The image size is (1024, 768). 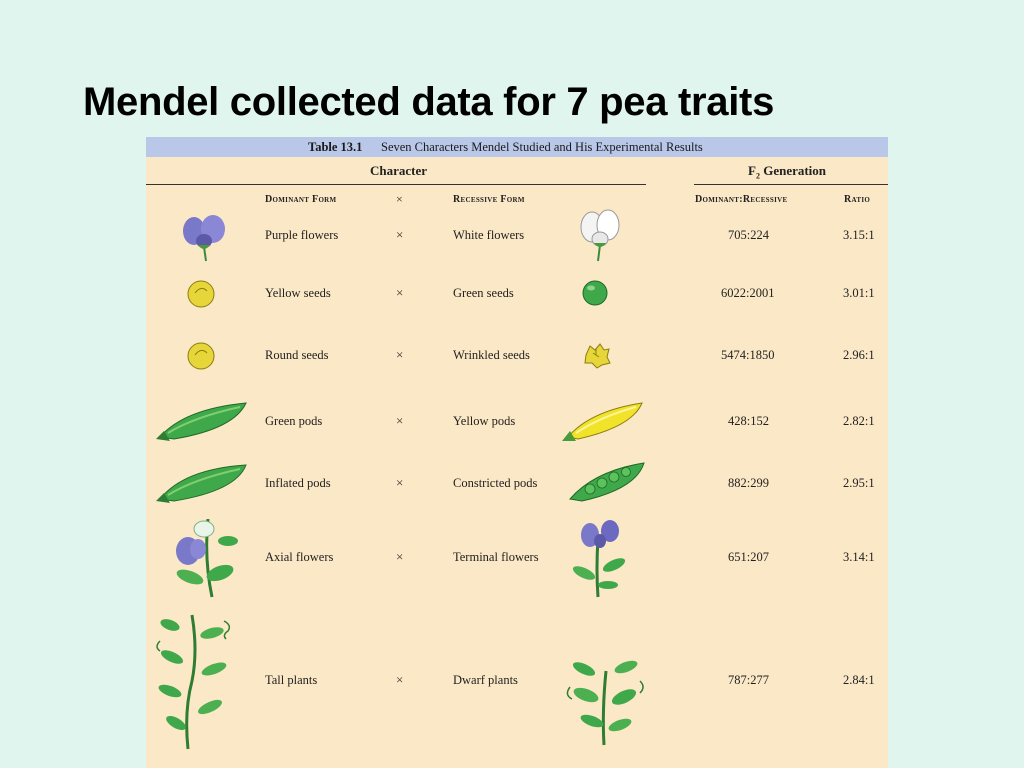 I want to click on col-recessive: Recessive Form, so click(x=489, y=199).